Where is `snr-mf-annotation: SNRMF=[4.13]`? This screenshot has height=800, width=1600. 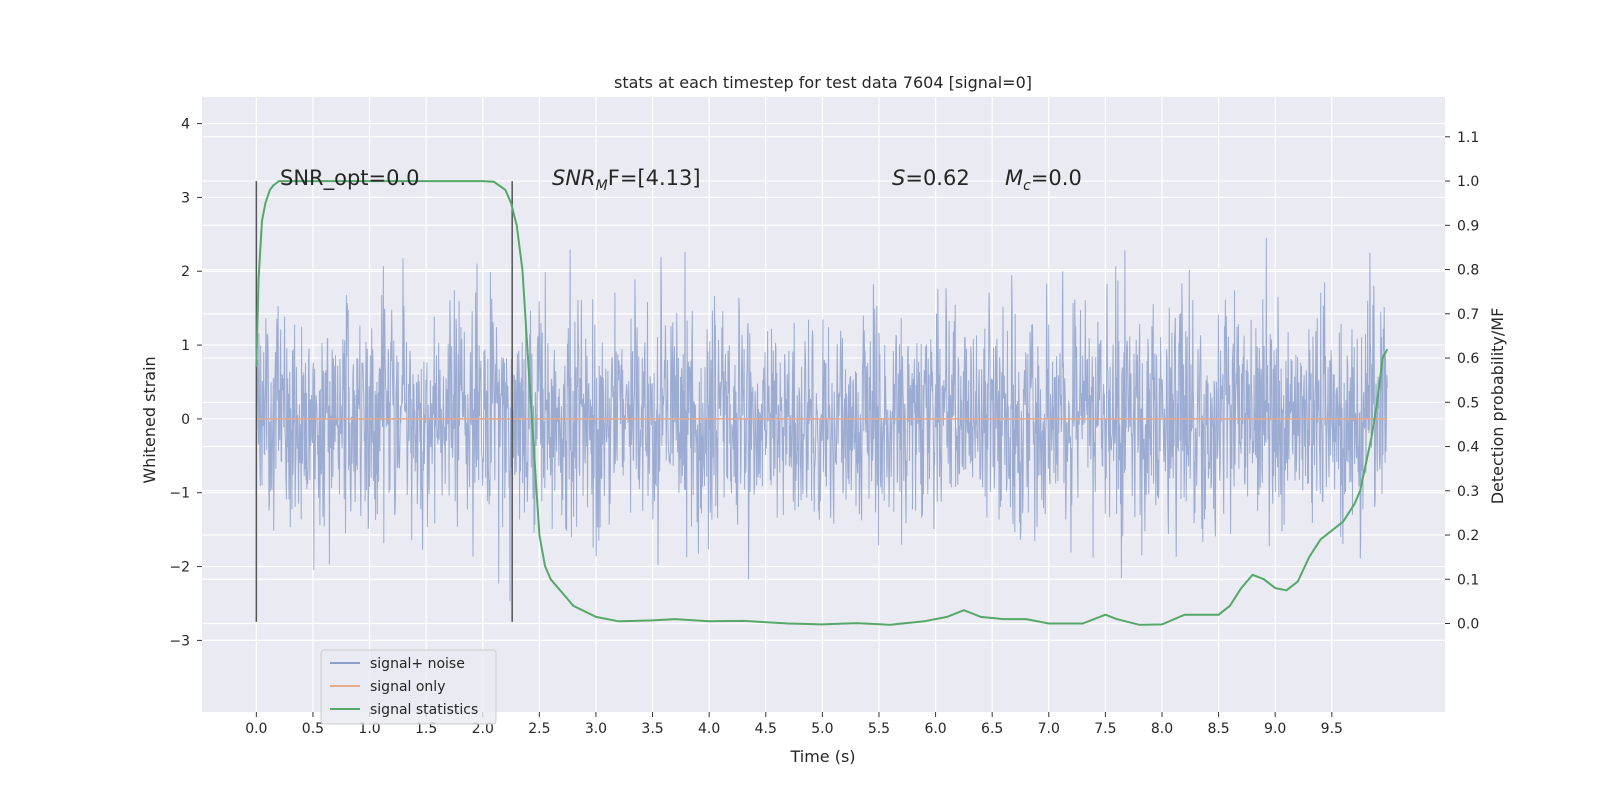
snr-mf-annotation: SNRMF=[4.13] is located at coordinates (626, 180).